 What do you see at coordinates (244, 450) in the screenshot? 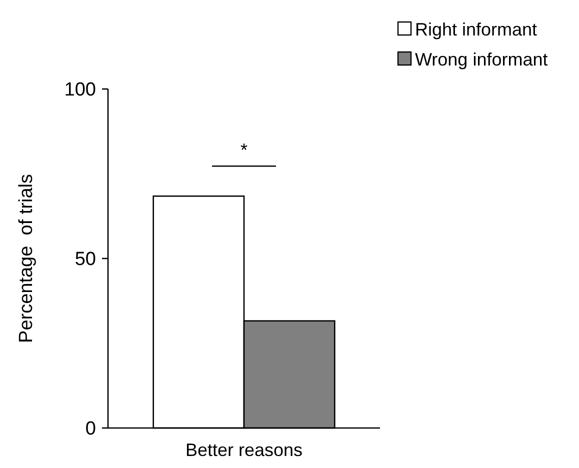
I see `x-tick-label: Better reasons` at bounding box center [244, 450].